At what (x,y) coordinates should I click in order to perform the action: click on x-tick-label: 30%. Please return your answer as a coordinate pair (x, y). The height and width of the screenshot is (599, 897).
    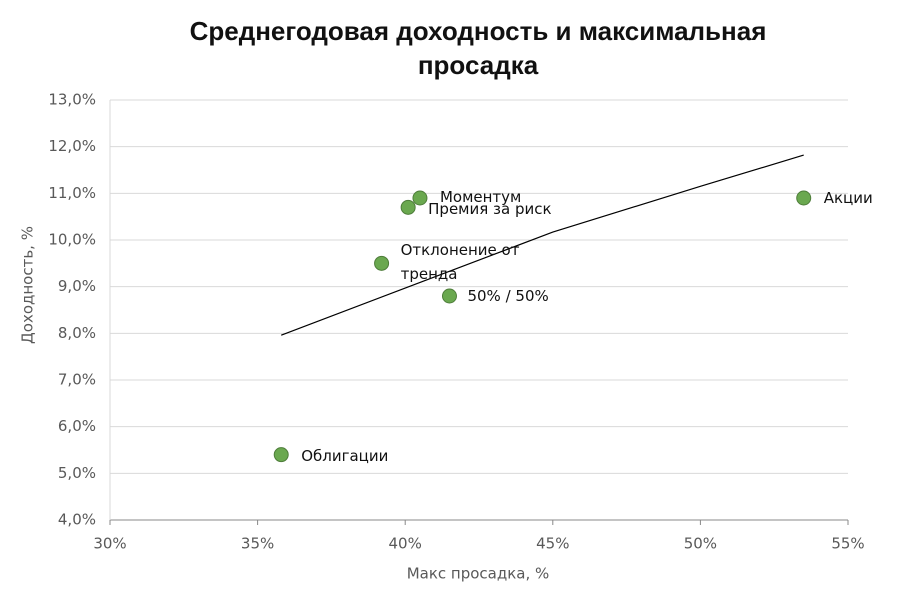
    Looking at the image, I should click on (109, 544).